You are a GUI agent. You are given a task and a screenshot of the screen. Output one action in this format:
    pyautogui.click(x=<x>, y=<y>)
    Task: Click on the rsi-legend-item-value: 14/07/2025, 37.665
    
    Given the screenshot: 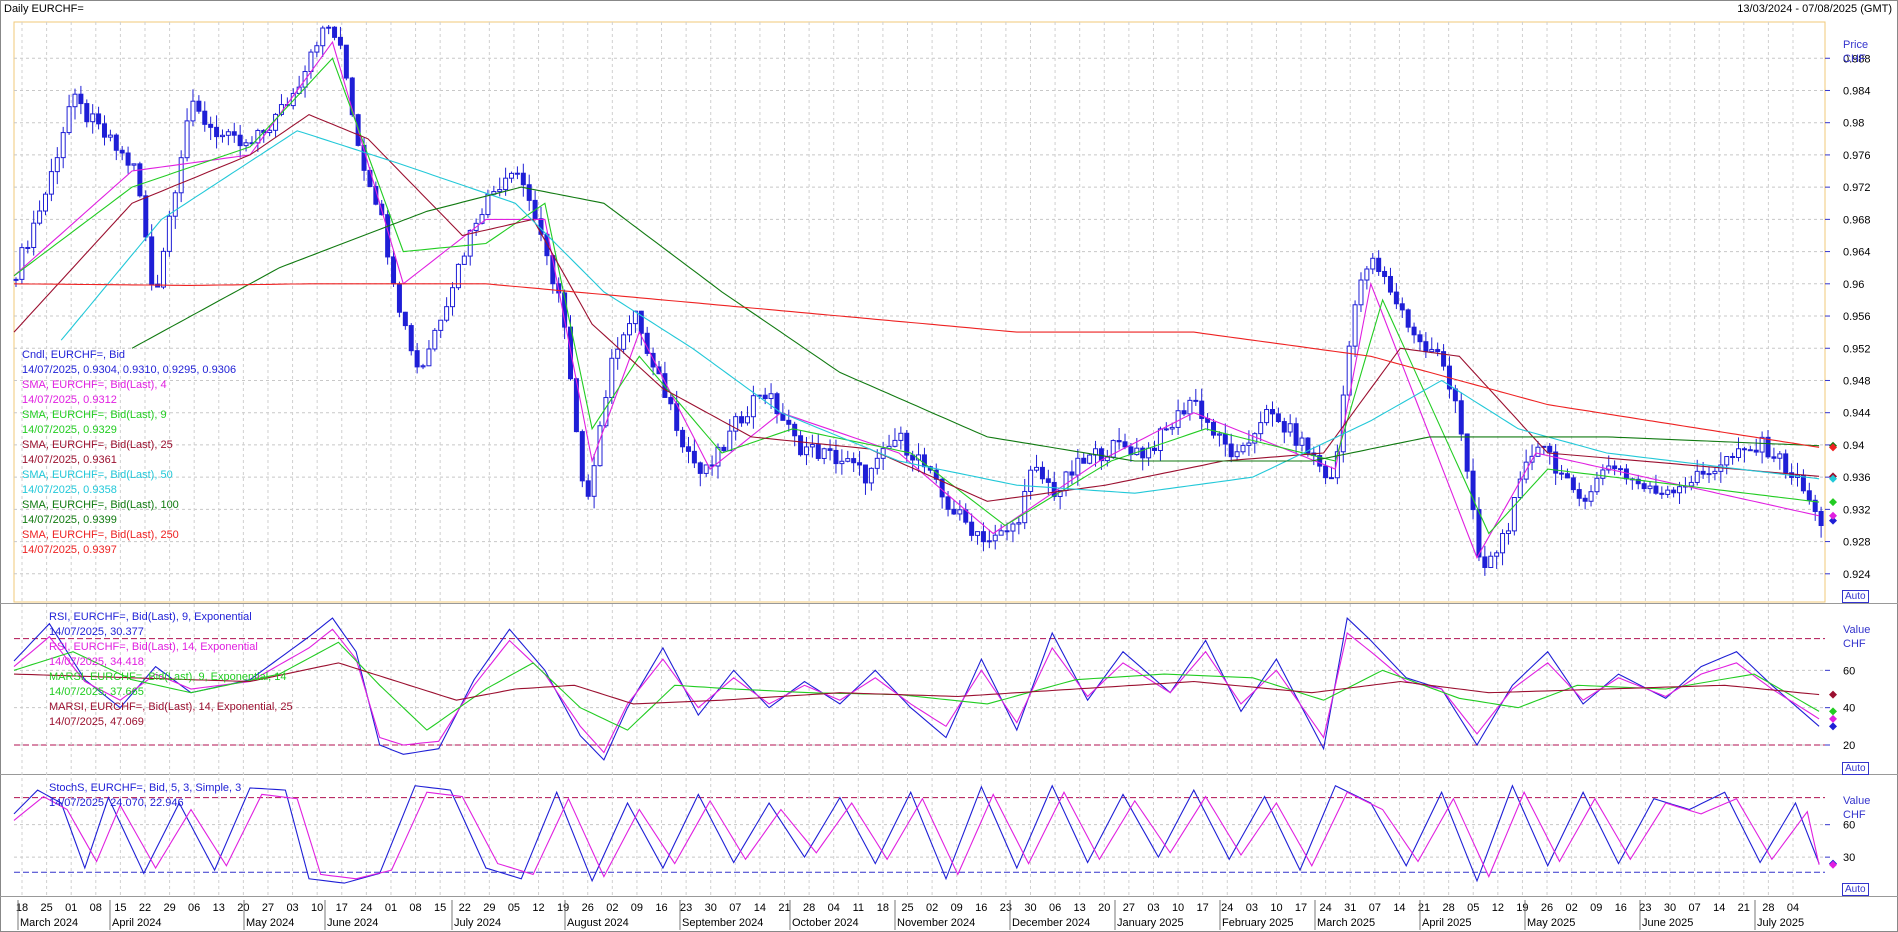 What is the action you would take?
    pyautogui.click(x=96, y=692)
    